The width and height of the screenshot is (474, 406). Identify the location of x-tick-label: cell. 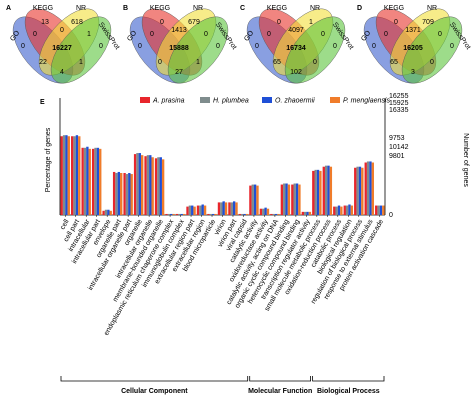
(65, 224).